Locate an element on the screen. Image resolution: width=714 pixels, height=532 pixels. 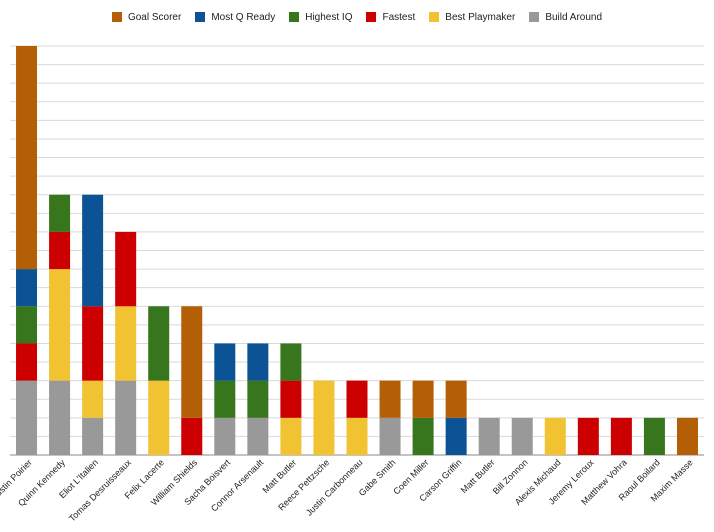
legend-swatch-most-q-ready is located at coordinates (200, 17).